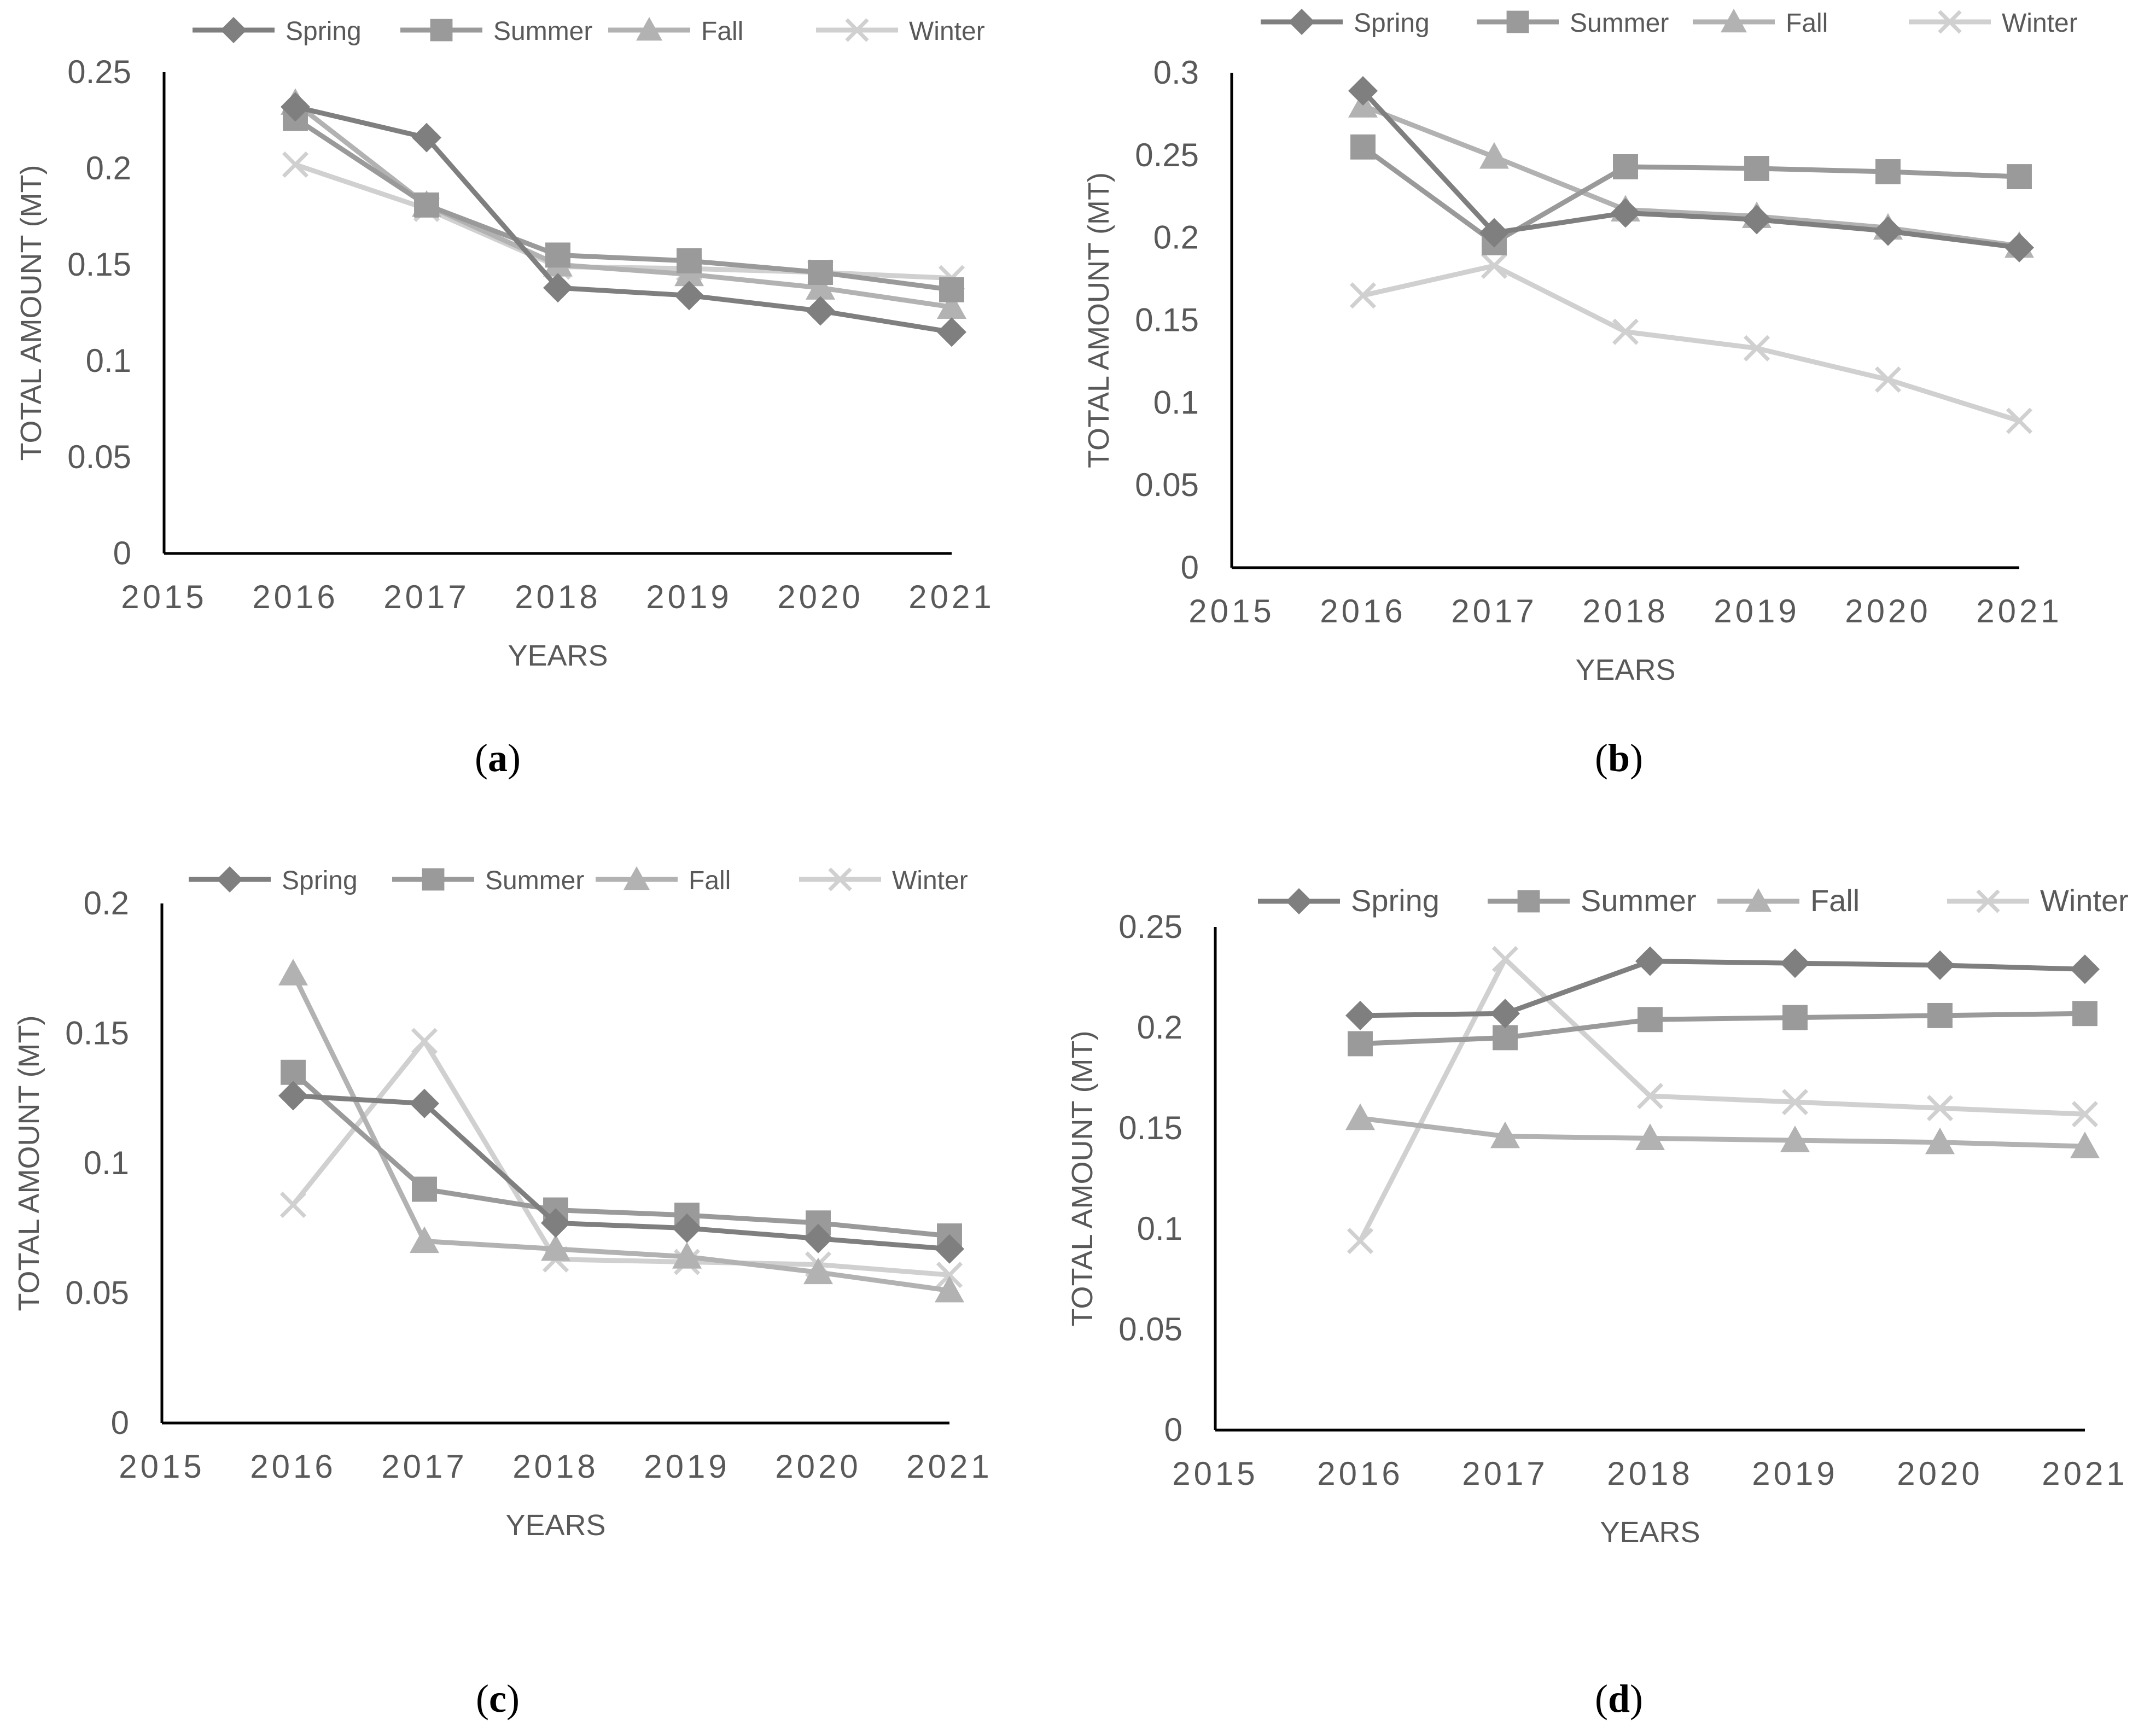 Image resolution: width=2156 pixels, height=1732 pixels. I want to click on x-tick-label: 2016, so click(1360, 1474).